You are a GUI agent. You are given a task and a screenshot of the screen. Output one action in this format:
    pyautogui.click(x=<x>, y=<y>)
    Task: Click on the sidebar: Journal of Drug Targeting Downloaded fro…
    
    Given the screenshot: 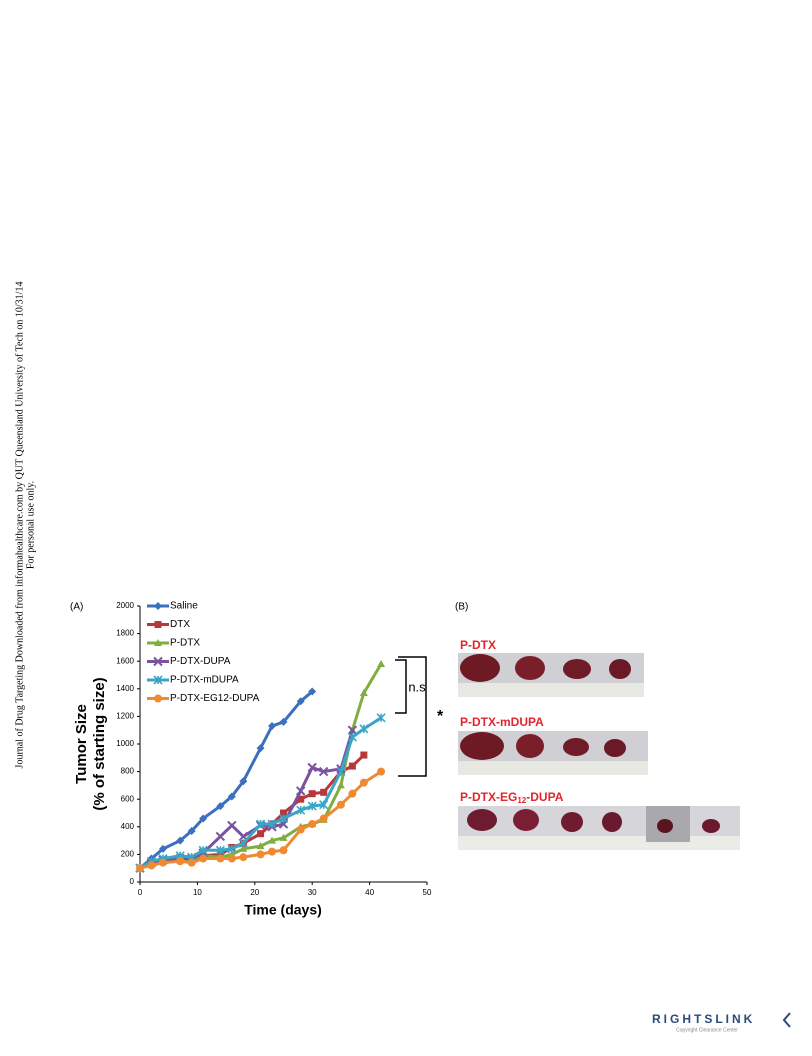 What is the action you would take?
    pyautogui.click(x=25, y=525)
    